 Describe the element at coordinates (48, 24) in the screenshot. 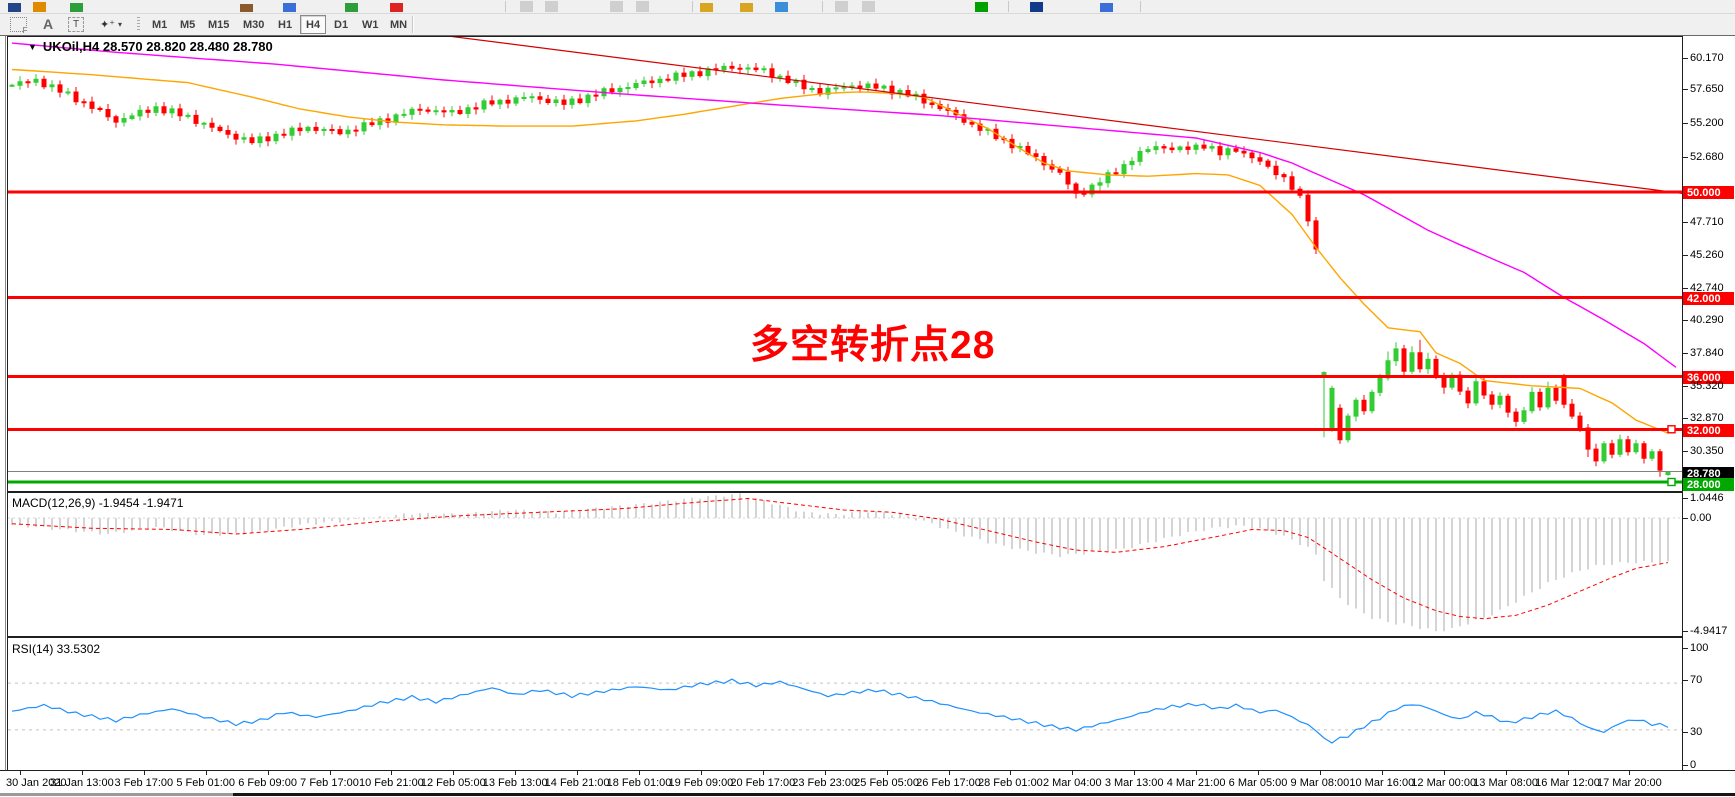

I see `text-label-tool-button: A` at that location.